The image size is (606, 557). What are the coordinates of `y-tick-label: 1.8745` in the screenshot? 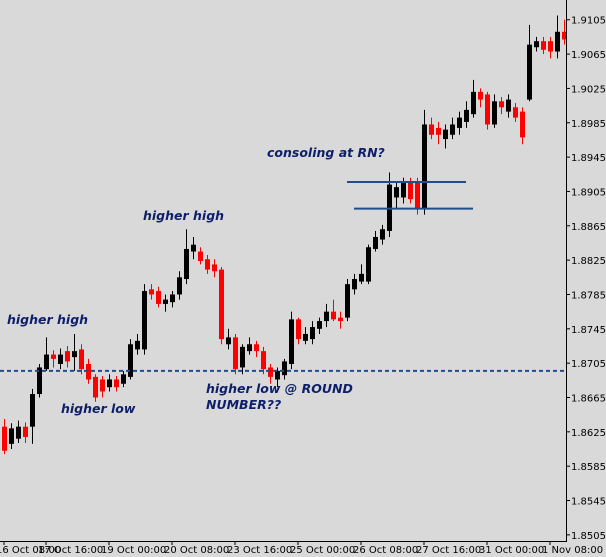 It's located at (588, 330).